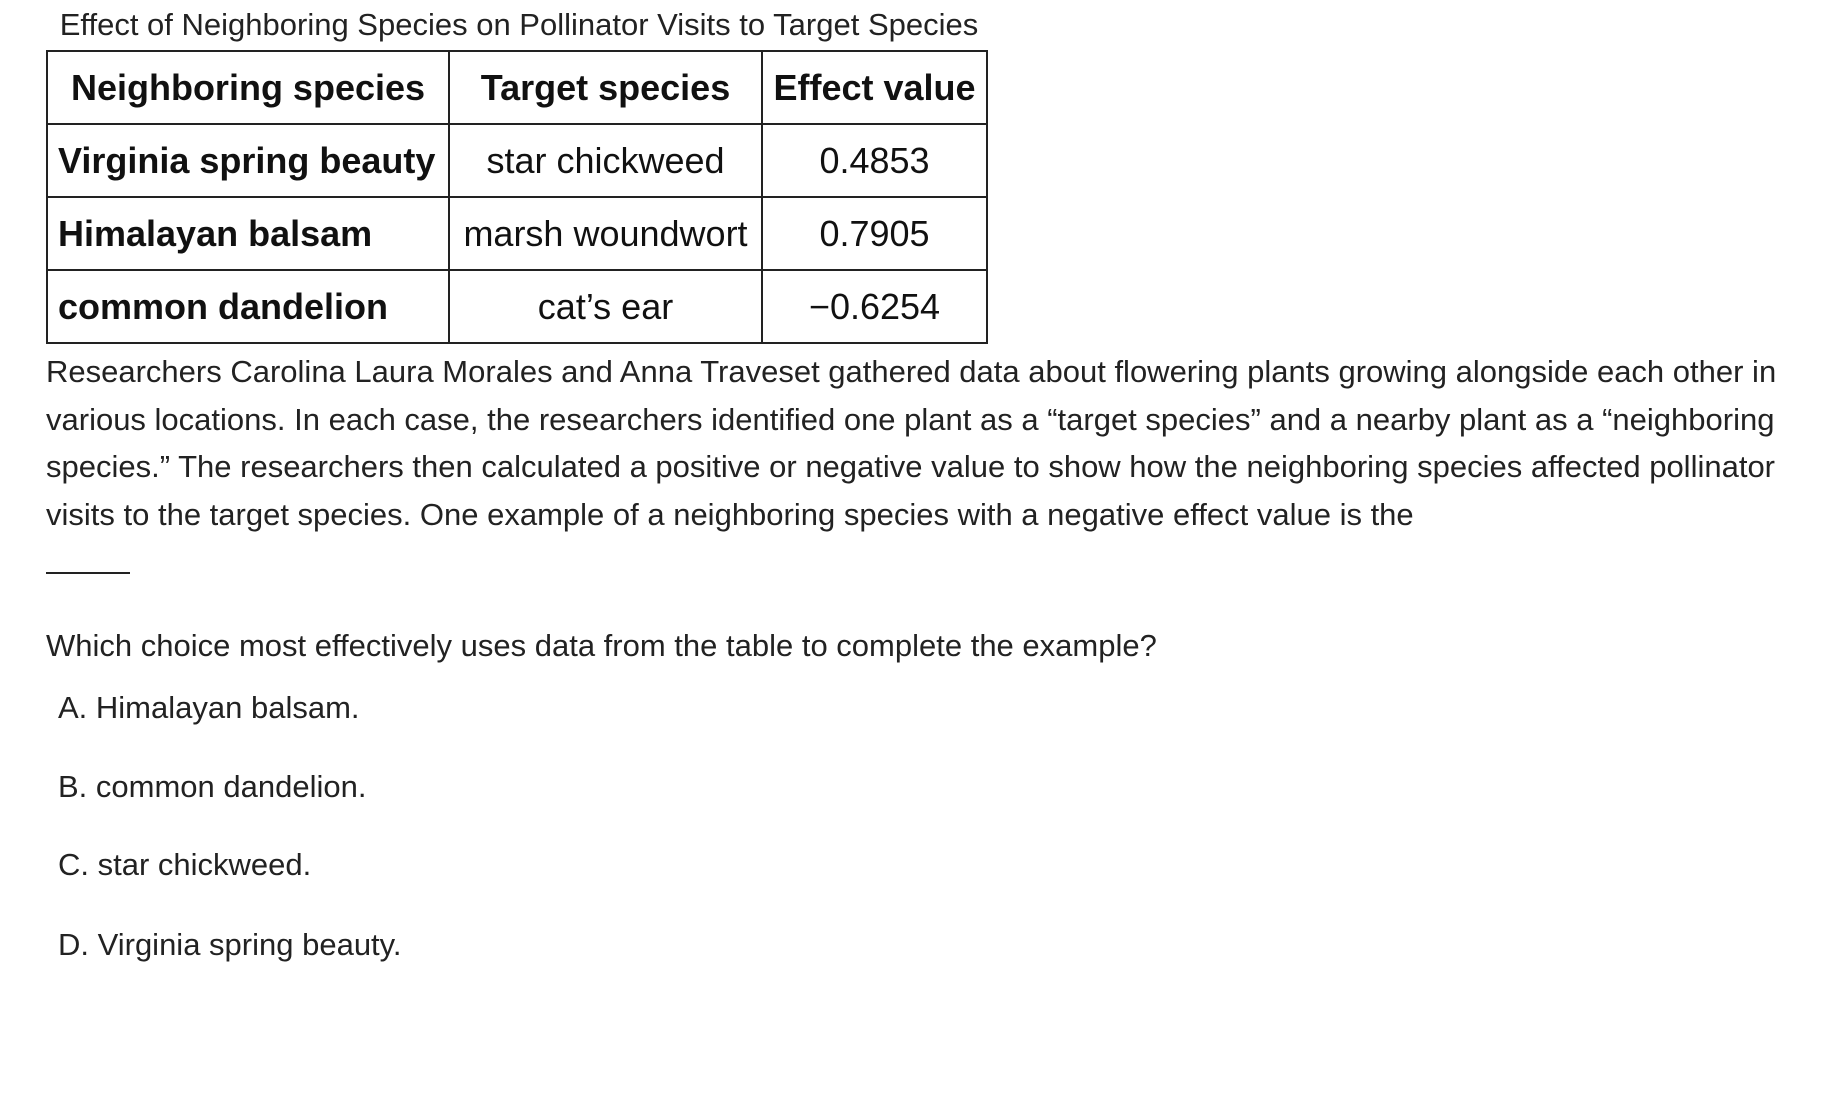  What do you see at coordinates (248, 87) in the screenshot?
I see `header-neighboring-species: Neighboring species` at bounding box center [248, 87].